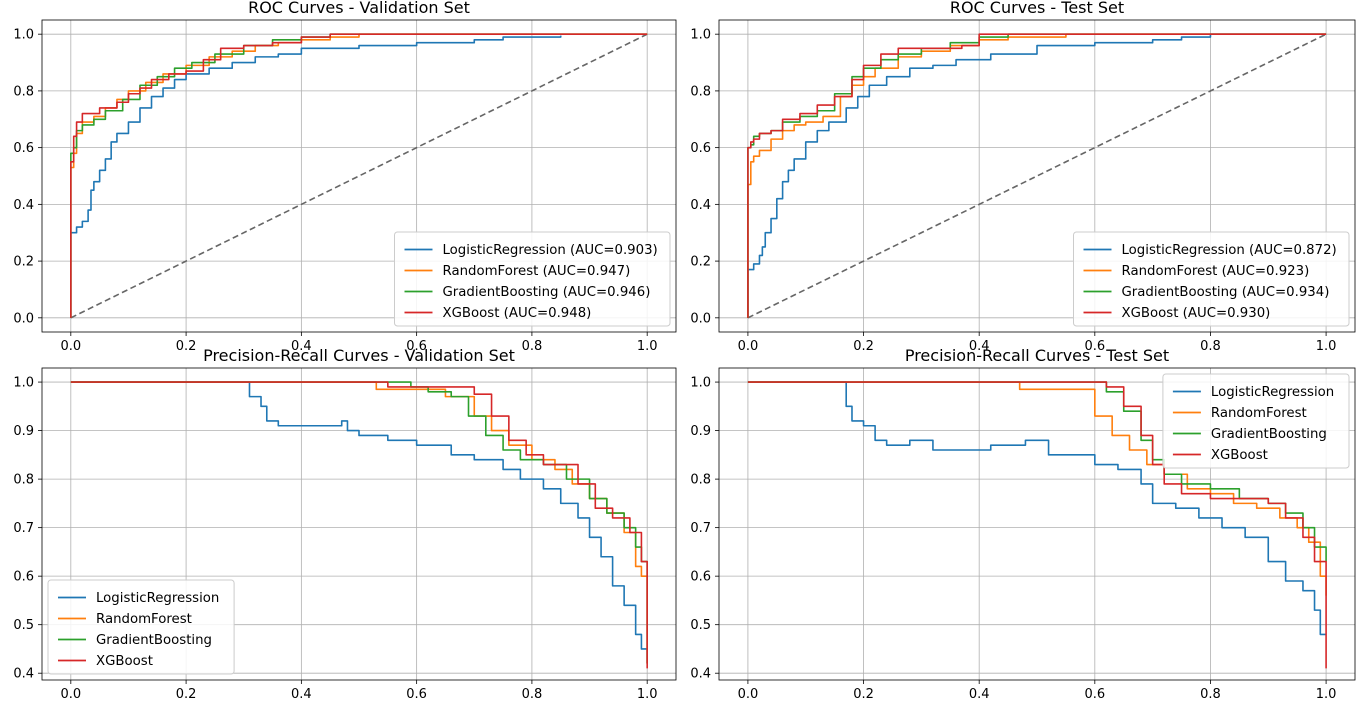 This screenshot has width=1366, height=703. Describe the element at coordinates (1037, 8) in the screenshot. I see `chart-title: ROC Curves - Test Set` at that location.